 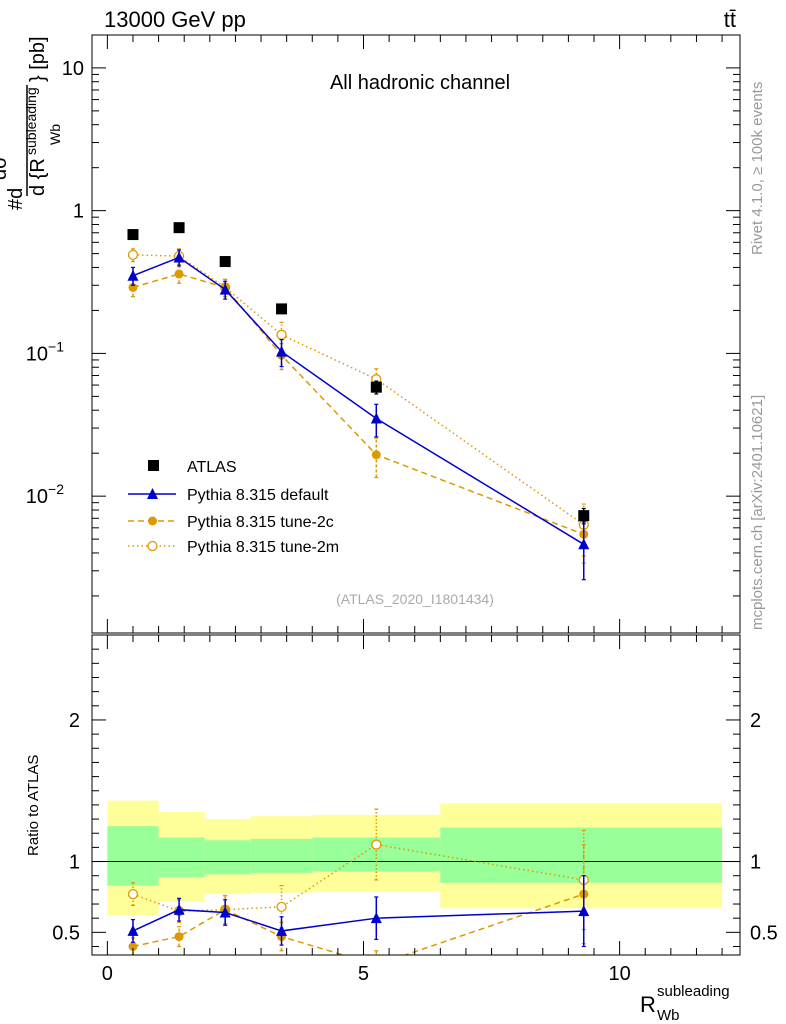 What do you see at coordinates (45, 494) in the screenshot?
I see `main-y-tick-label: 10⁻²` at bounding box center [45, 494].